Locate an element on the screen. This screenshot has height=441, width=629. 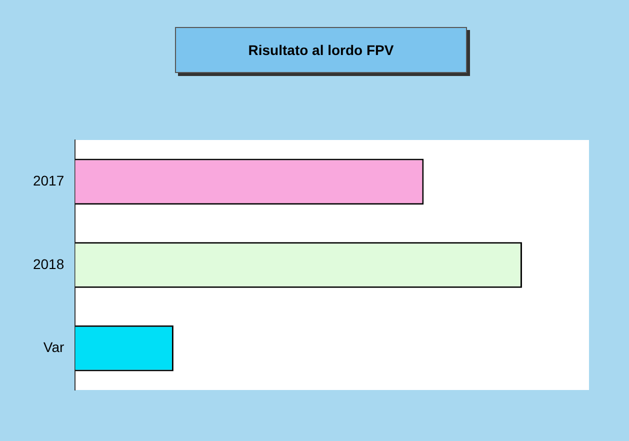
chart-title: Risultato al lordo FPV is located at coordinates (321, 50).